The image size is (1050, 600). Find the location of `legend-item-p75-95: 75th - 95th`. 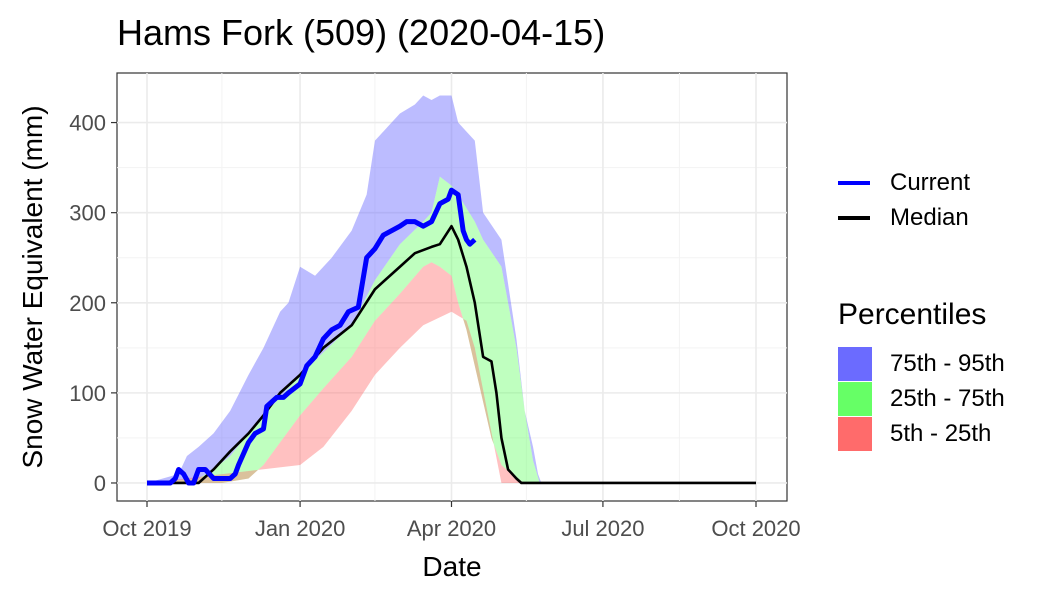

legend-item-p75-95: 75th - 95th is located at coordinates (921, 363).